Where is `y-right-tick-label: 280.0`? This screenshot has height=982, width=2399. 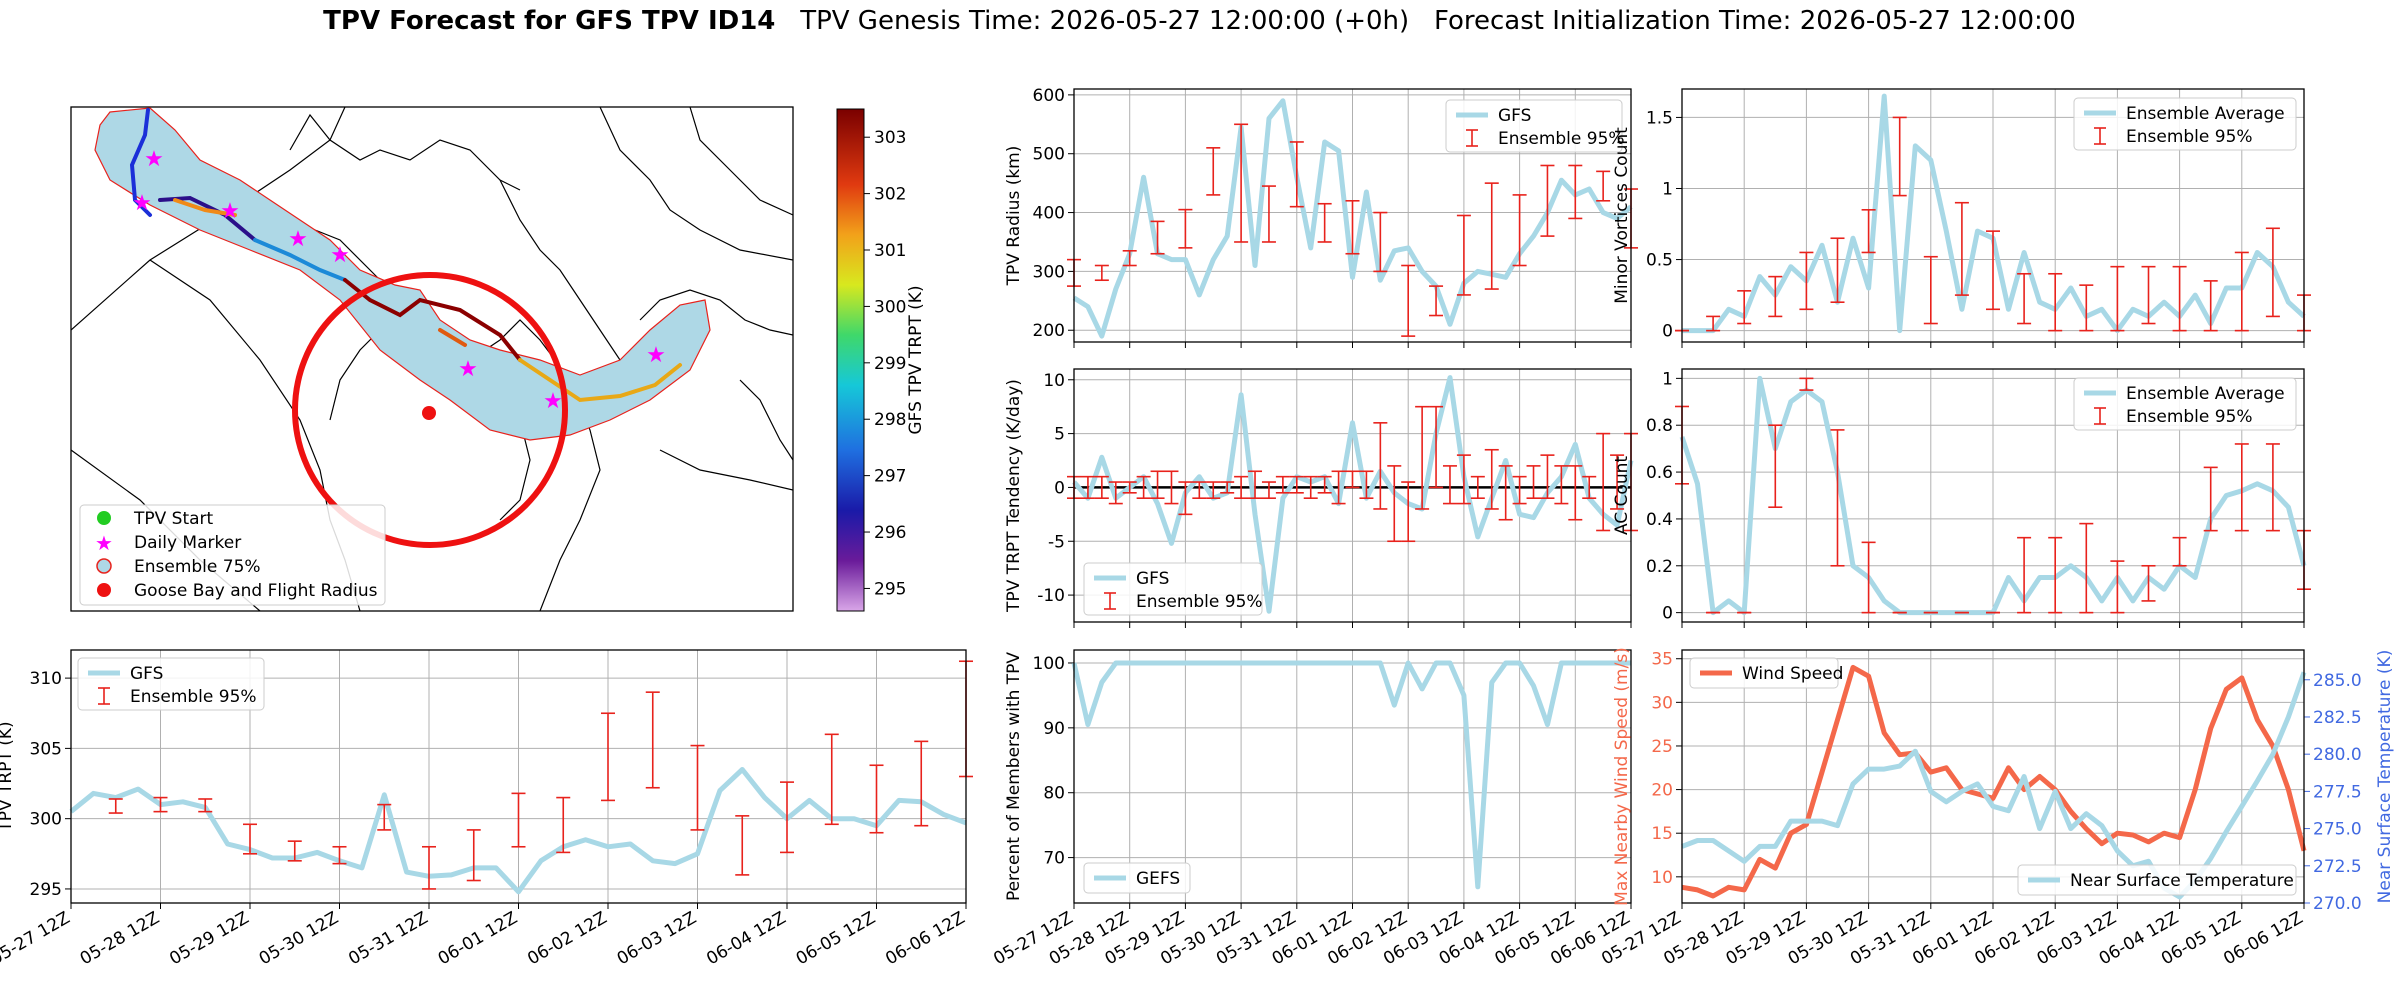 y-right-tick-label: 280.0 is located at coordinates (2337, 755).